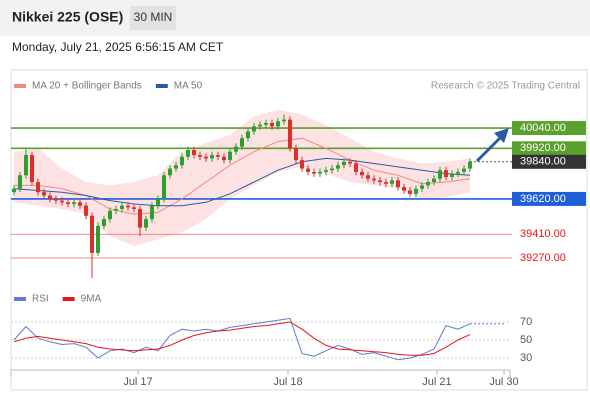  I want to click on level-label: 39840.00, so click(543, 162).